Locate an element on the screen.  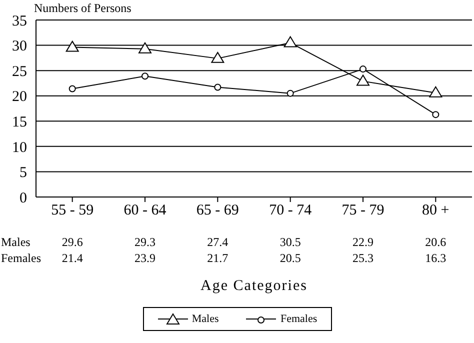
data-label: 25.3 is located at coordinates (363, 258).